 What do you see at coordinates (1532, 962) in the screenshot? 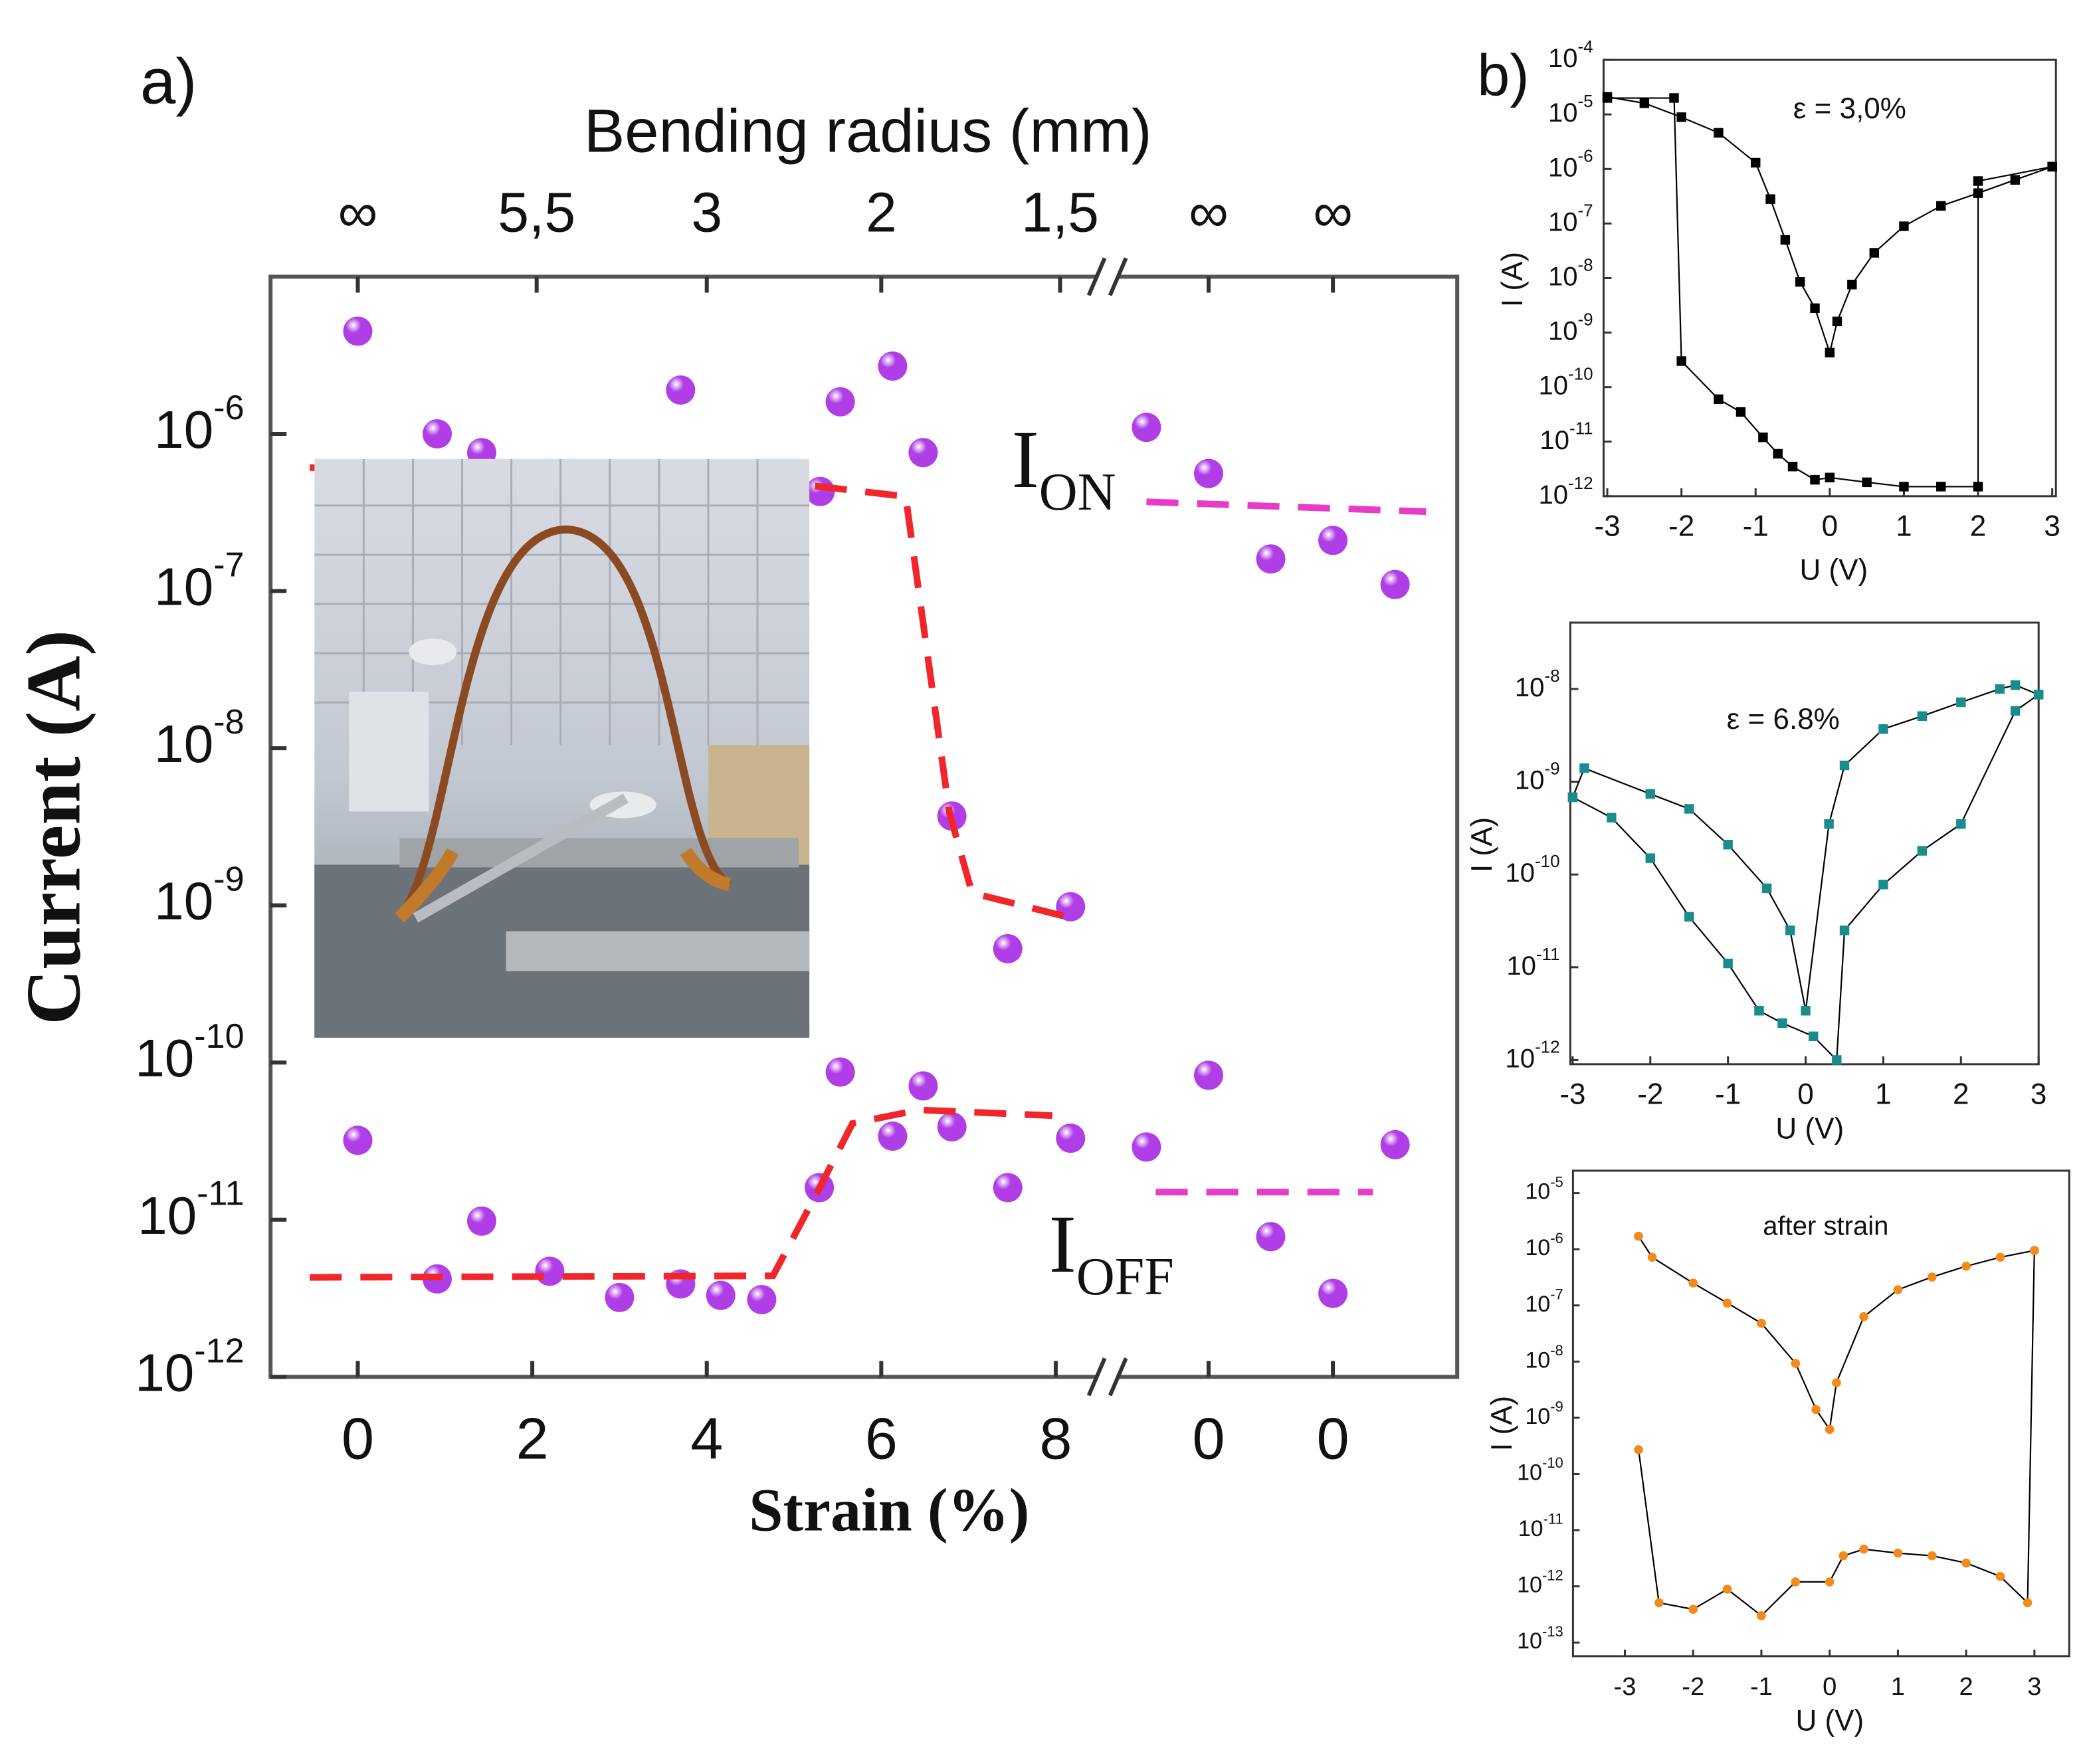
I see `y-tick-label: 10⁻¹¹` at bounding box center [1532, 962].